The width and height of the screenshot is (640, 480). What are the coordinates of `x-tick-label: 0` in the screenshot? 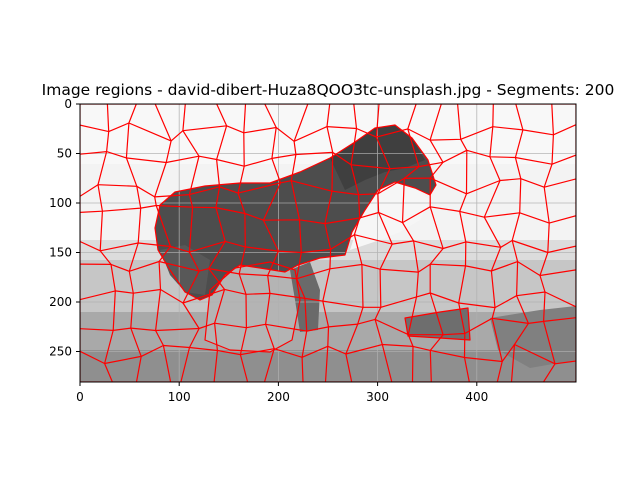 It's located at (80, 397).